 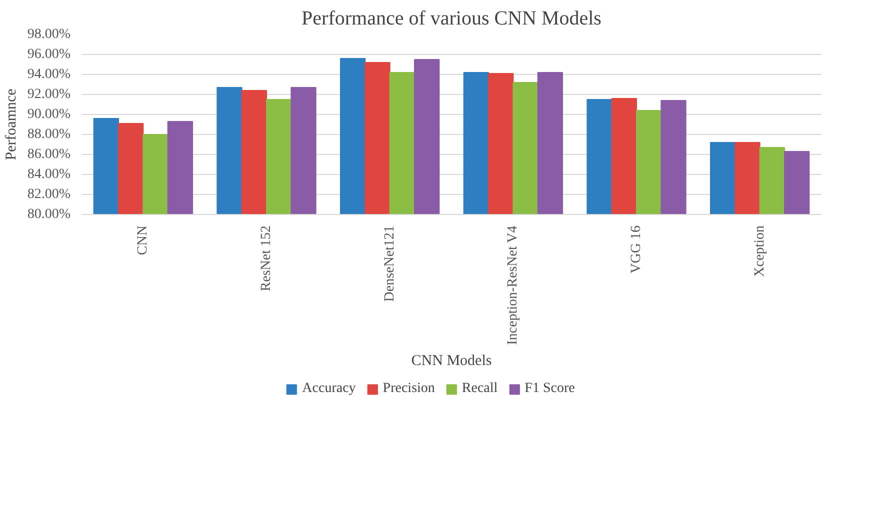 What do you see at coordinates (49, 134) in the screenshot?
I see `y-tick-label: 88.00%` at bounding box center [49, 134].